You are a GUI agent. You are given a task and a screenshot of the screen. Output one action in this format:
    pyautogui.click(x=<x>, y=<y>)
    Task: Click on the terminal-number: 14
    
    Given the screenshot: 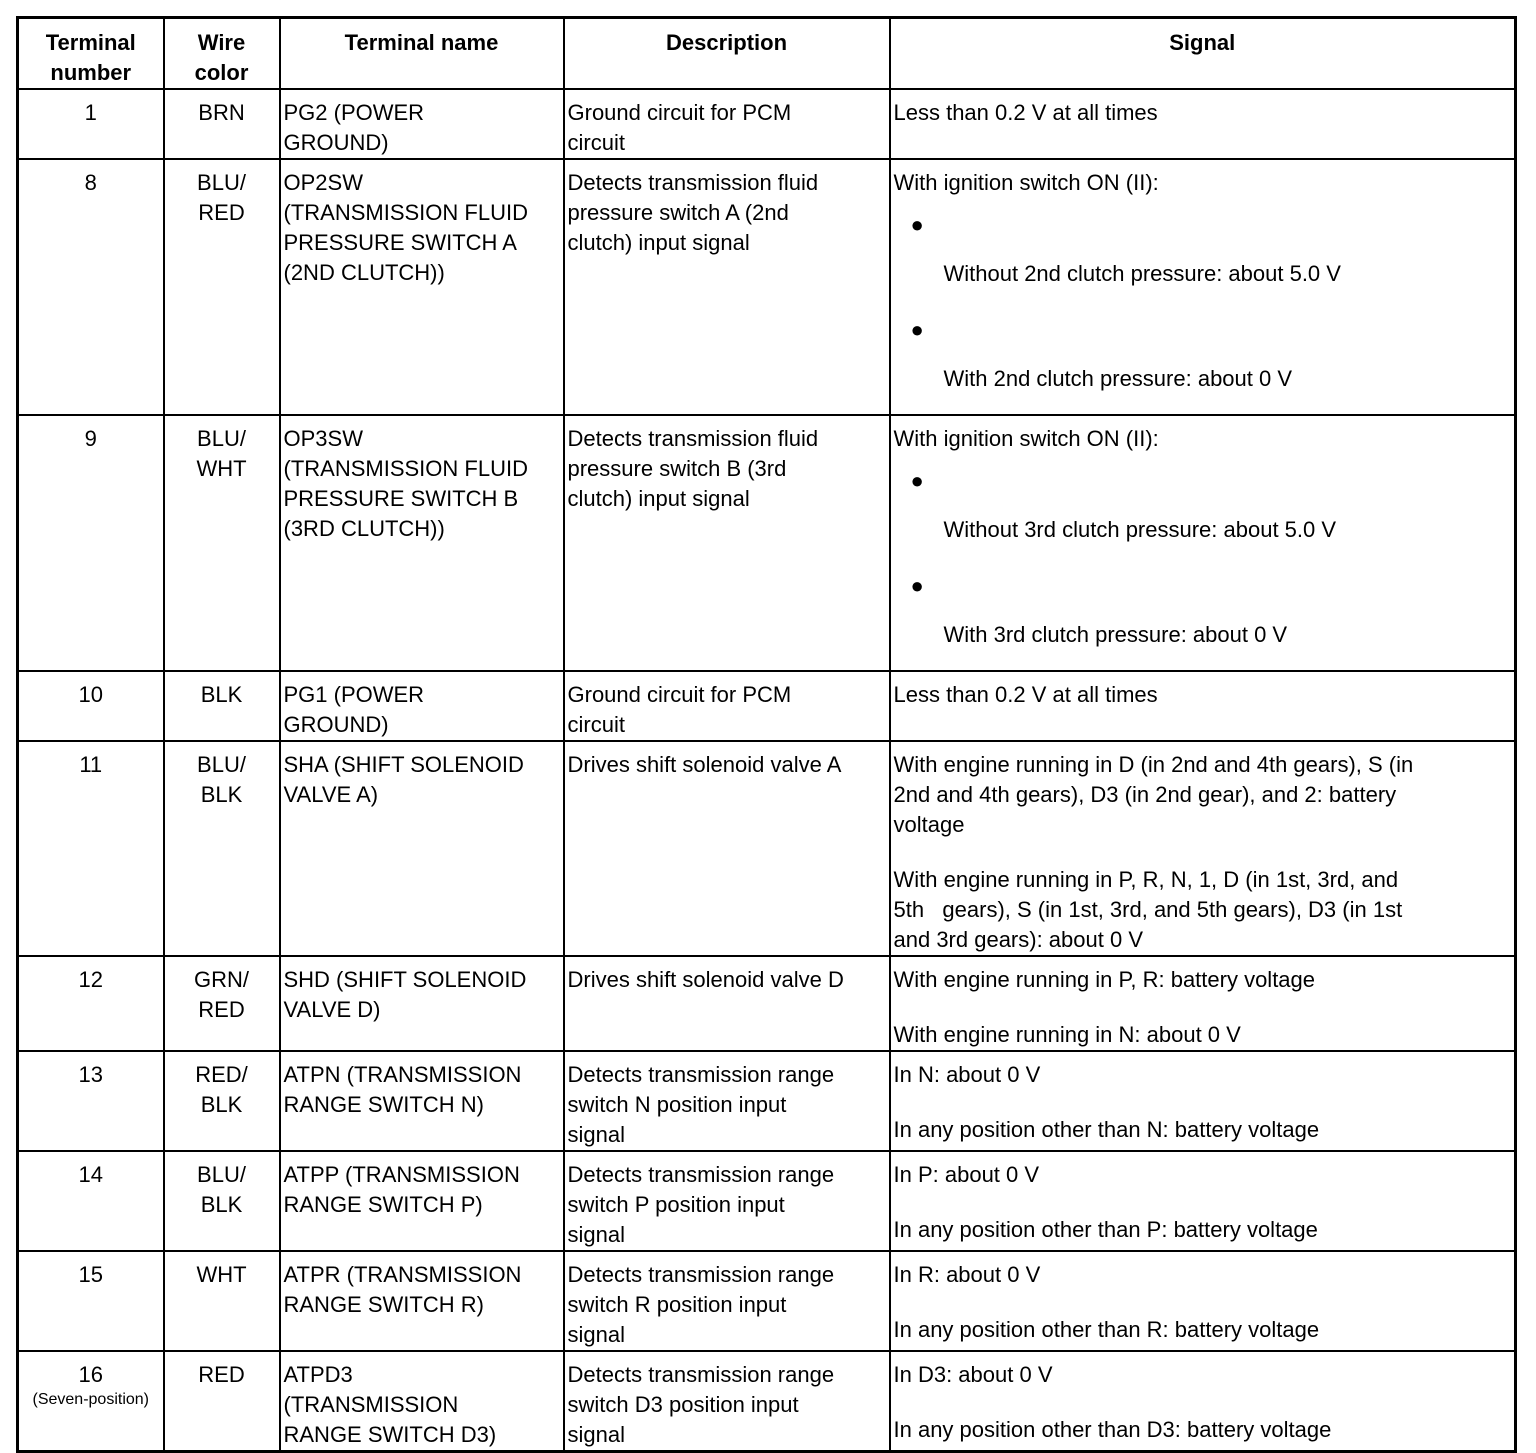 What is the action you would take?
    pyautogui.click(x=90, y=1174)
    